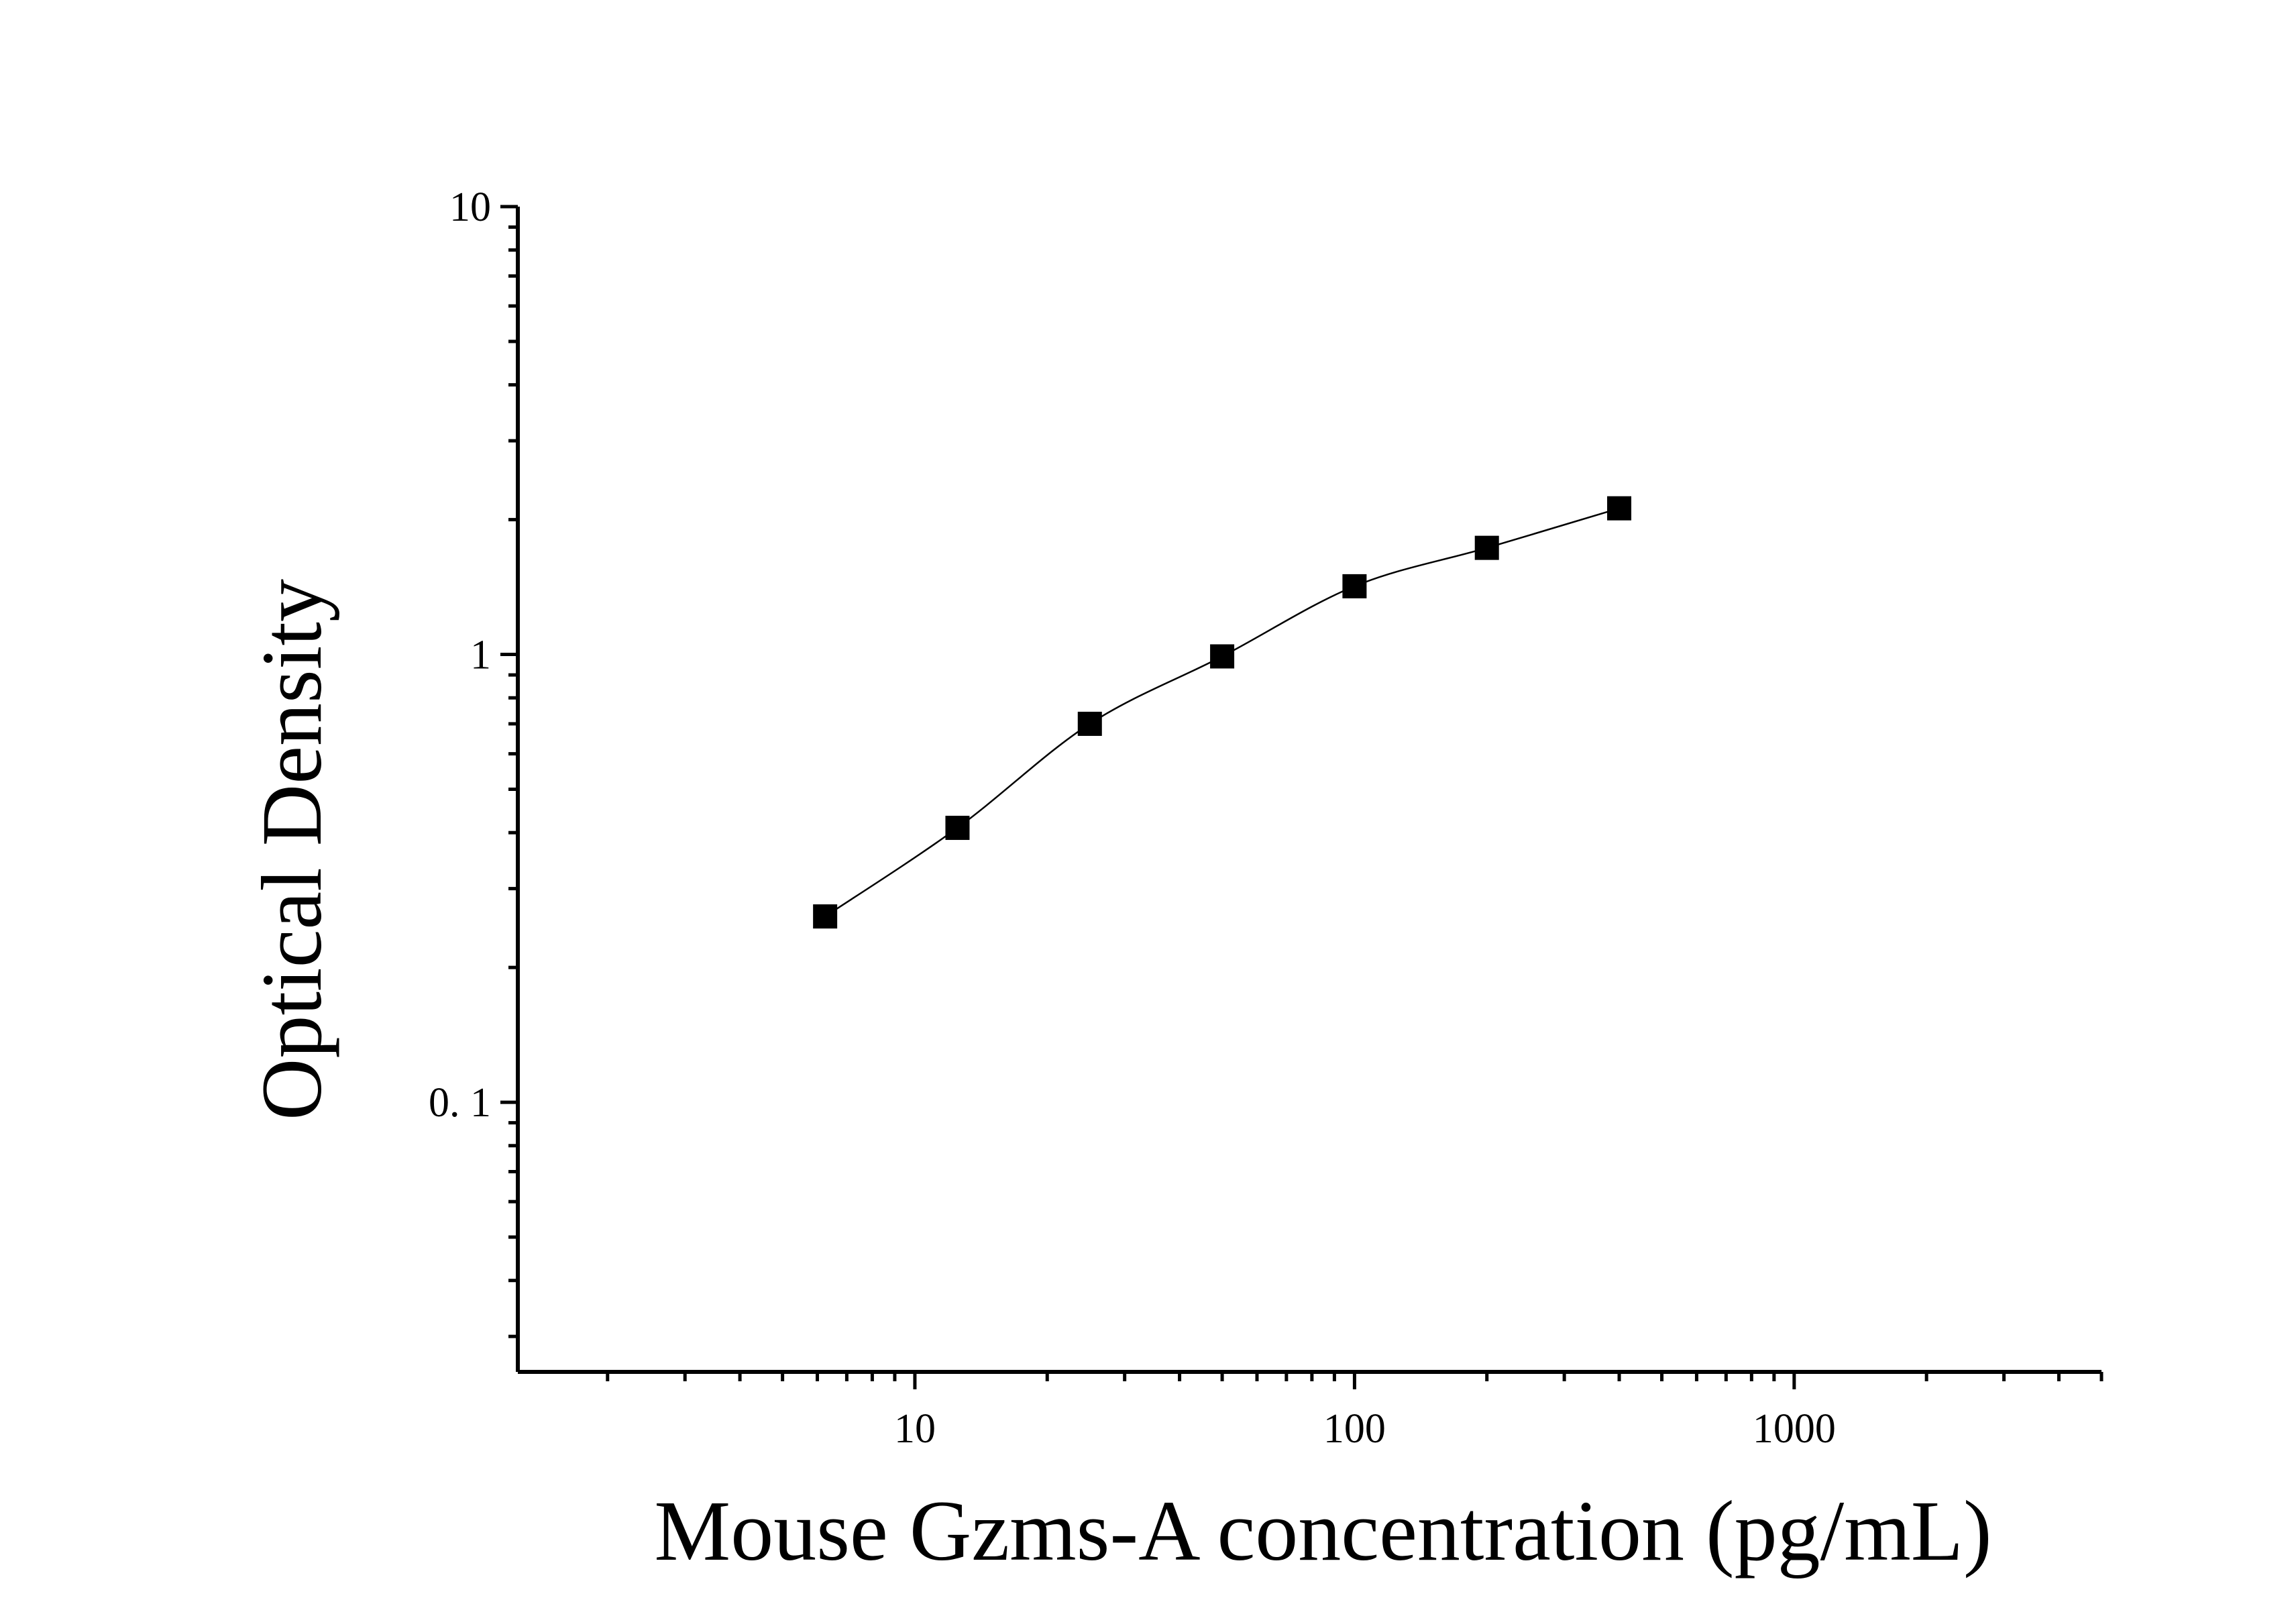 Image resolution: width=2296 pixels, height=1604 pixels. What do you see at coordinates (915, 1429) in the screenshot?
I see `x-tick-label: 10` at bounding box center [915, 1429].